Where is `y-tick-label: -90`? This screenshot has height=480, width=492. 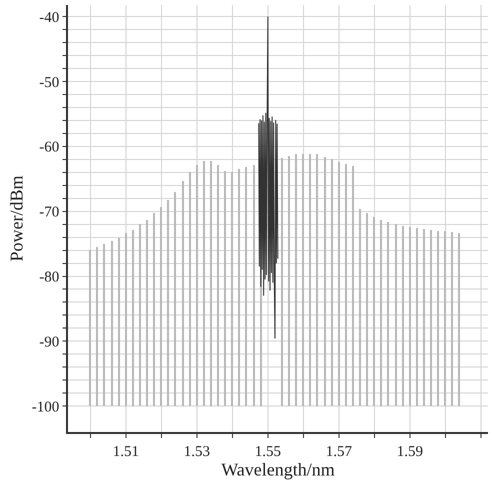
y-tick-label: -90 is located at coordinates (49, 342).